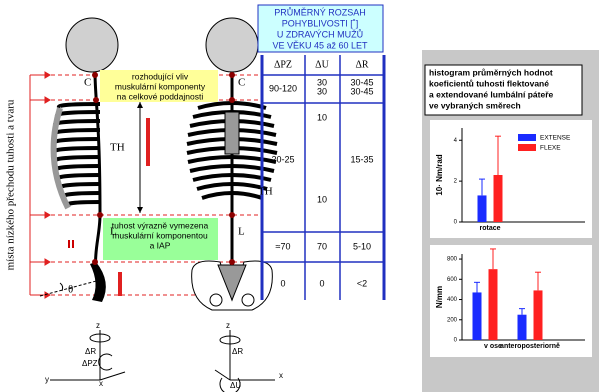 This screenshot has width=599, height=392. What do you see at coordinates (475, 105) in the screenshot?
I see `histogram-title: ve vybraných směrech` at bounding box center [475, 105].